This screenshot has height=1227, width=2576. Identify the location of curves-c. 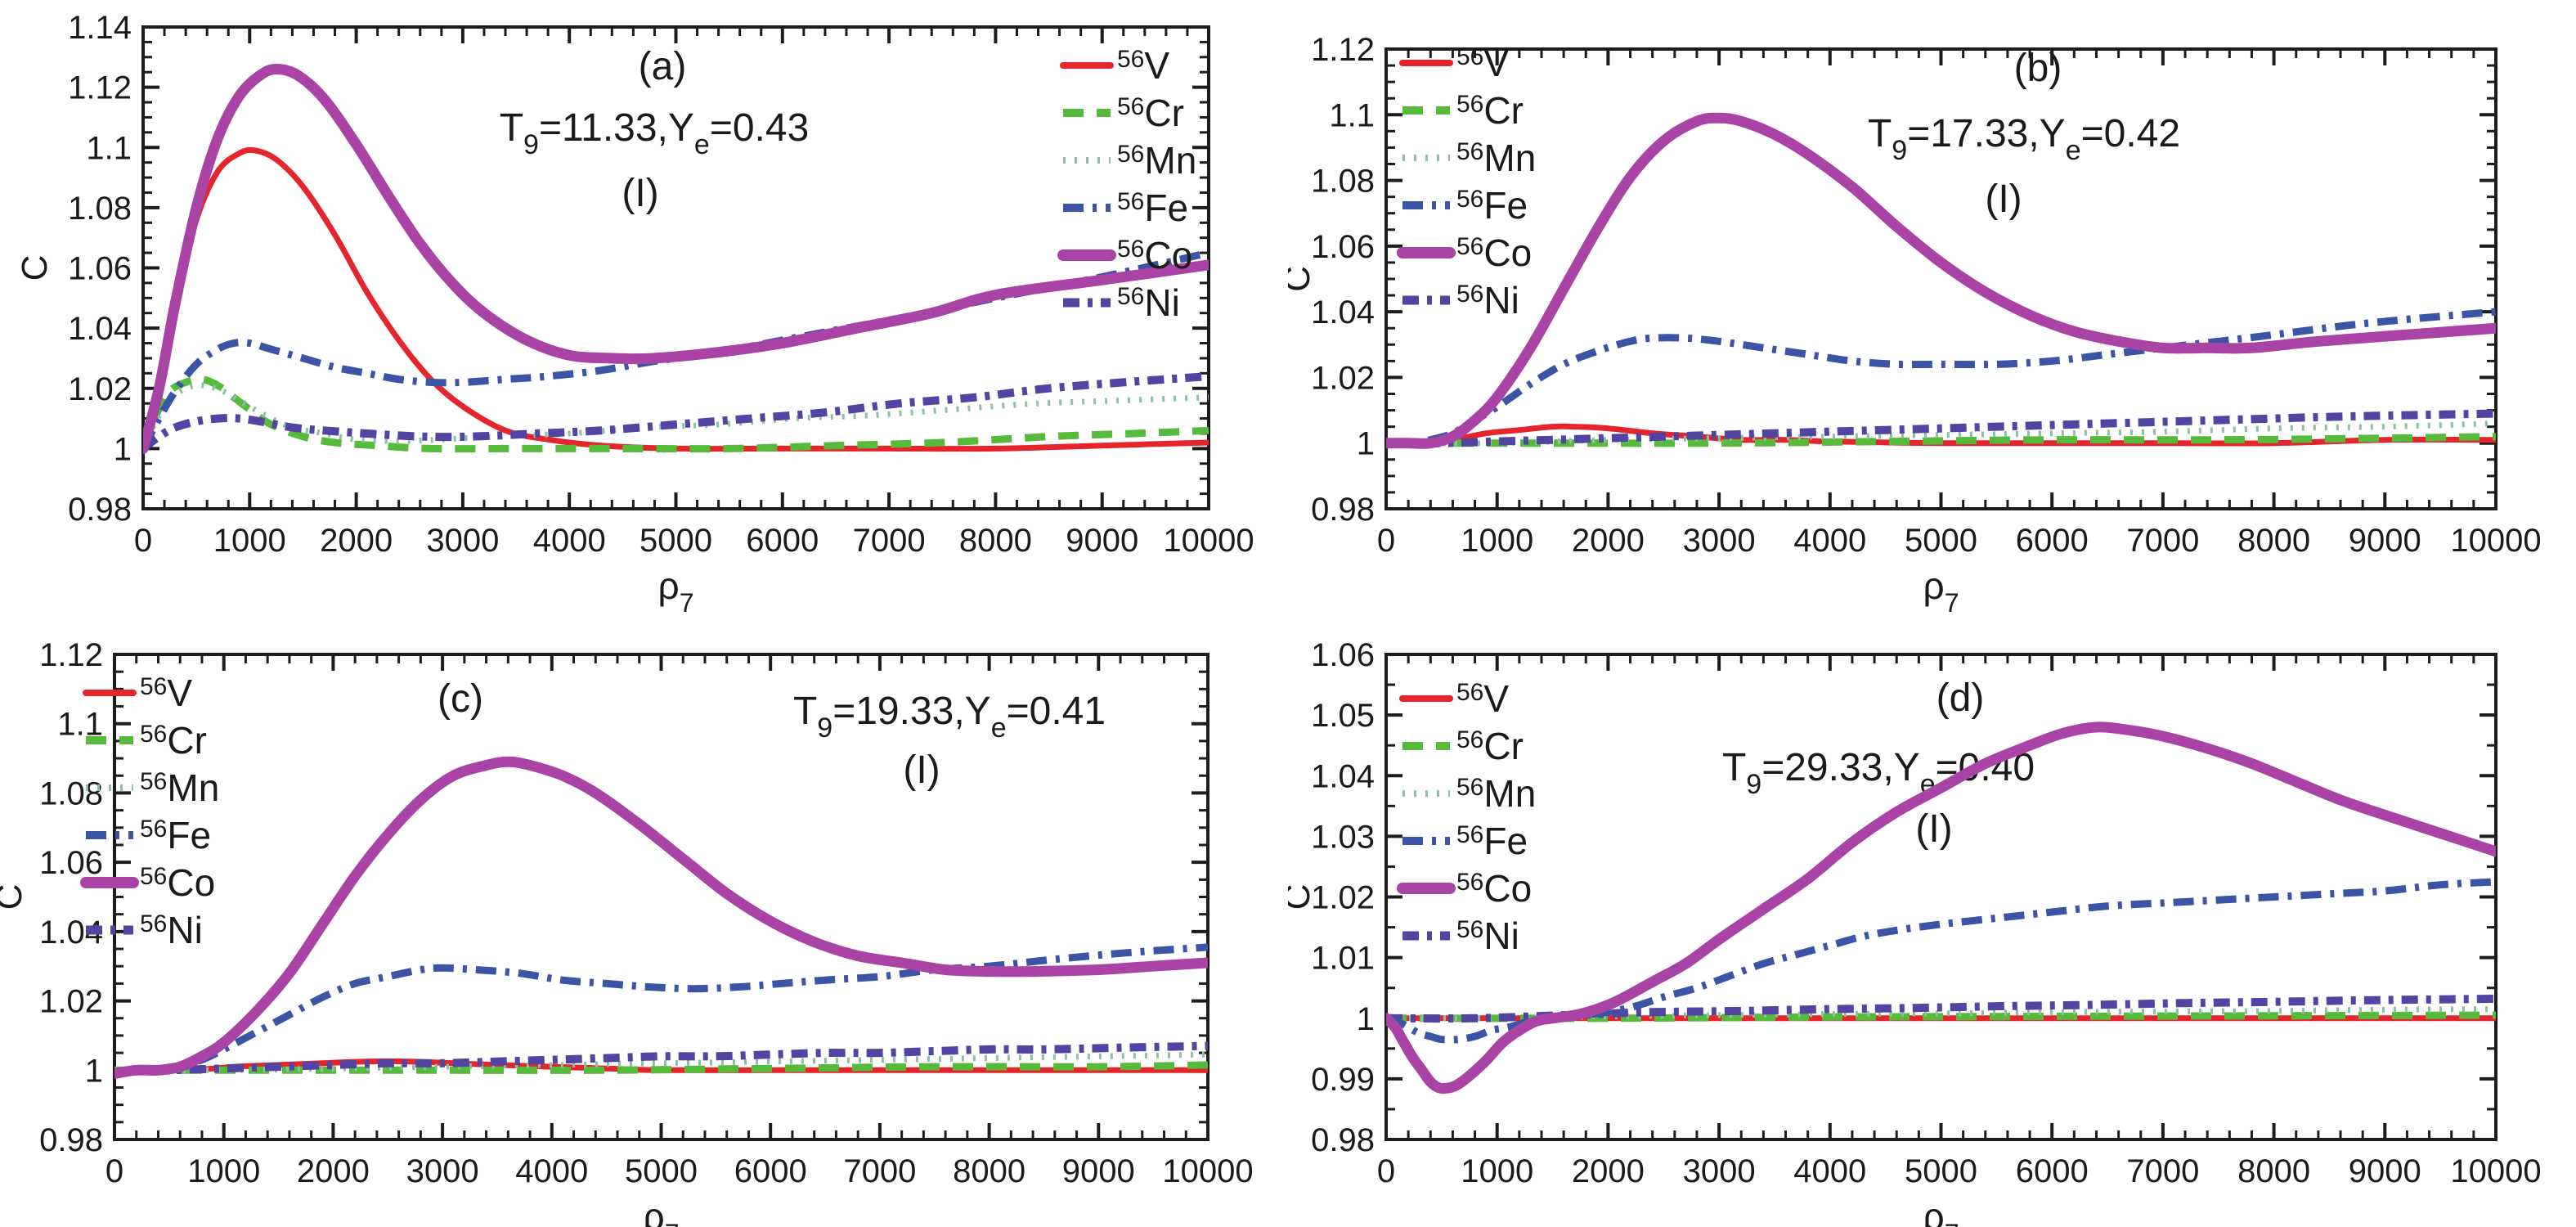
(661, 917).